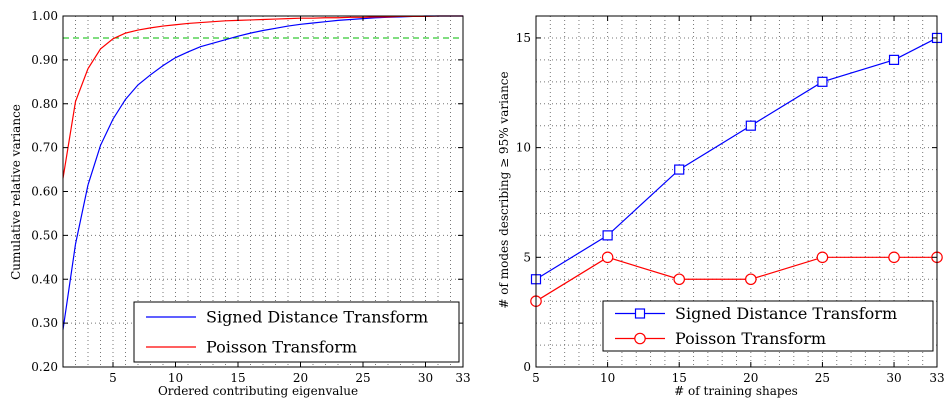 This screenshot has height=399, width=946. I want to click on right-legend-box, so click(768, 326).